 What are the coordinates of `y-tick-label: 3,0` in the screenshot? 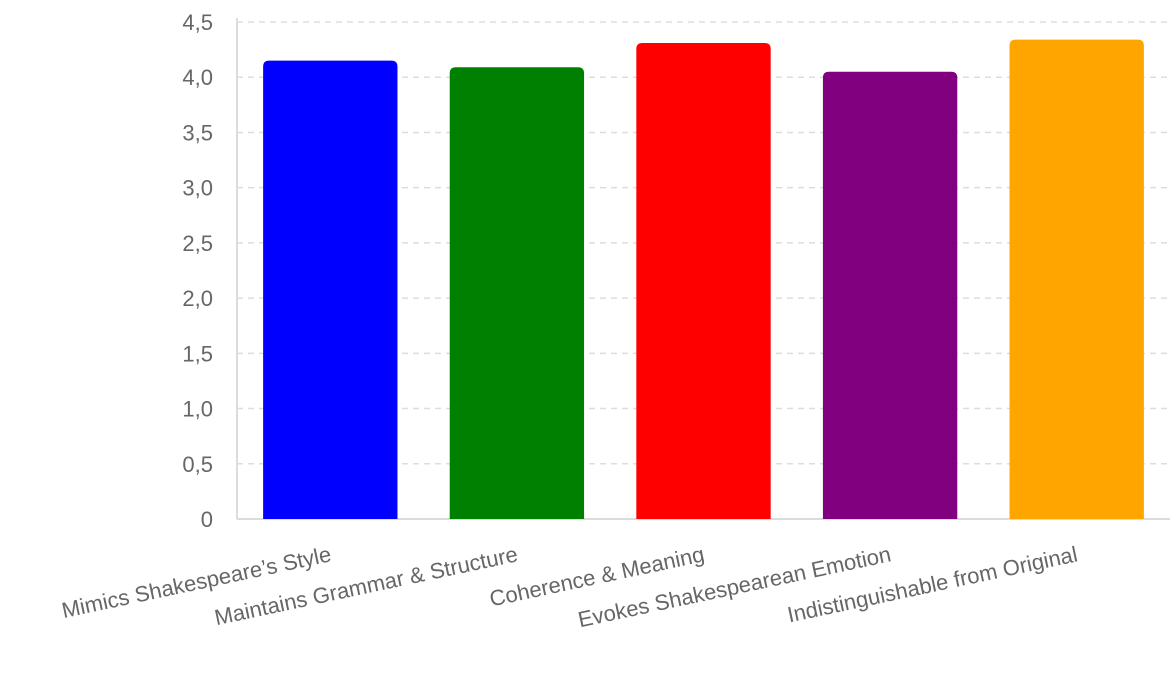 It's located at (197, 188).